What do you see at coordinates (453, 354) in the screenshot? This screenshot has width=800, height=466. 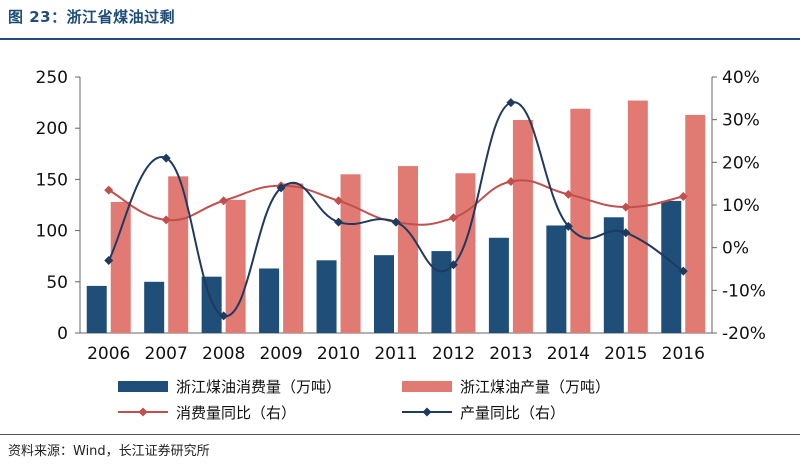 I see `x-tick-label: 2012` at bounding box center [453, 354].